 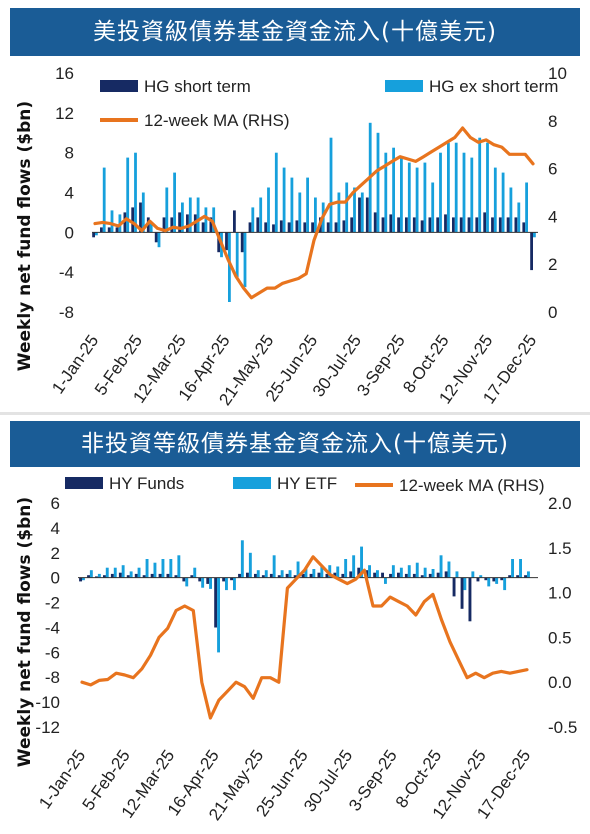 What do you see at coordinates (552, 264) in the screenshot?
I see `chart1-y2-tick: 2` at bounding box center [552, 264].